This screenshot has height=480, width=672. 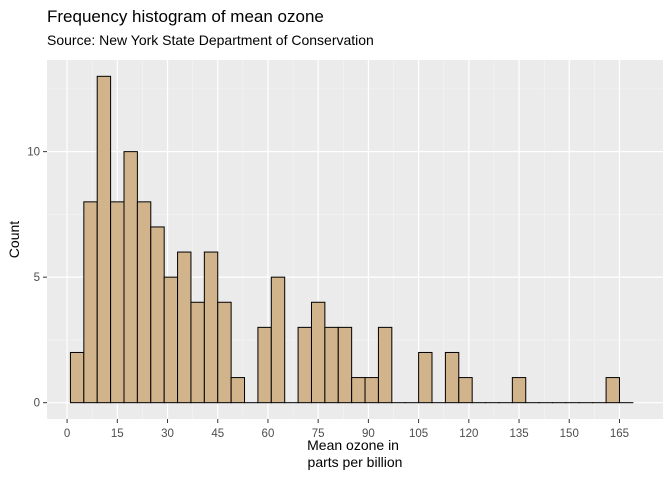 What do you see at coordinates (468, 434) in the screenshot?
I see `x-tick-label: 120` at bounding box center [468, 434].